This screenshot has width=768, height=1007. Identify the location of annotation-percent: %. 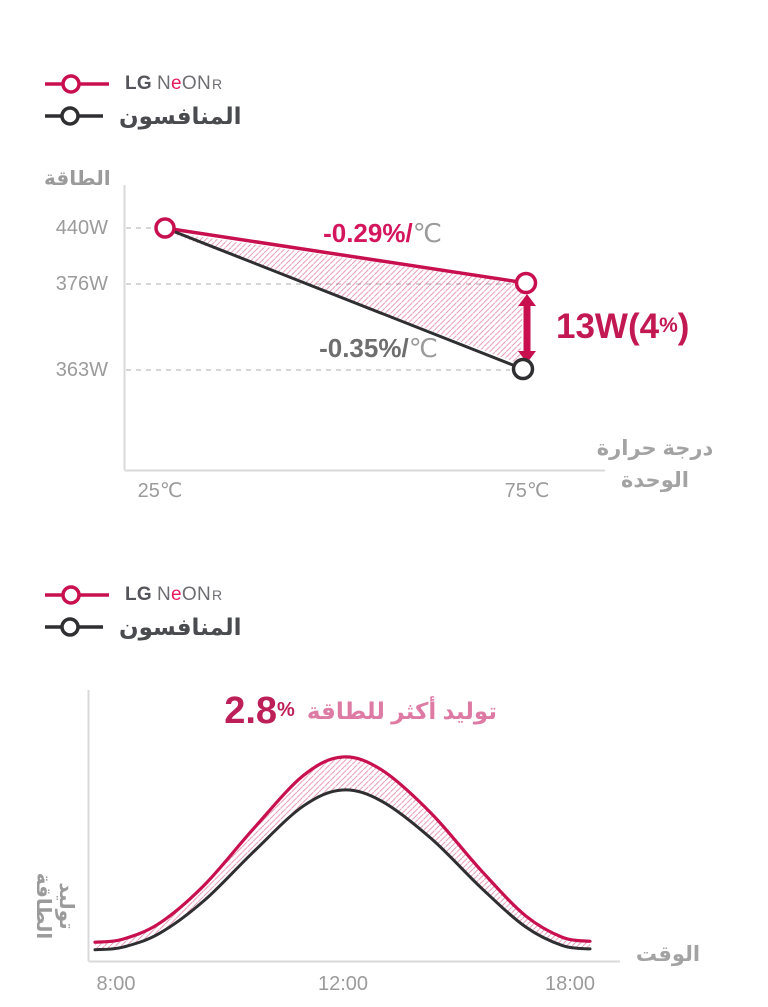
(286, 709).